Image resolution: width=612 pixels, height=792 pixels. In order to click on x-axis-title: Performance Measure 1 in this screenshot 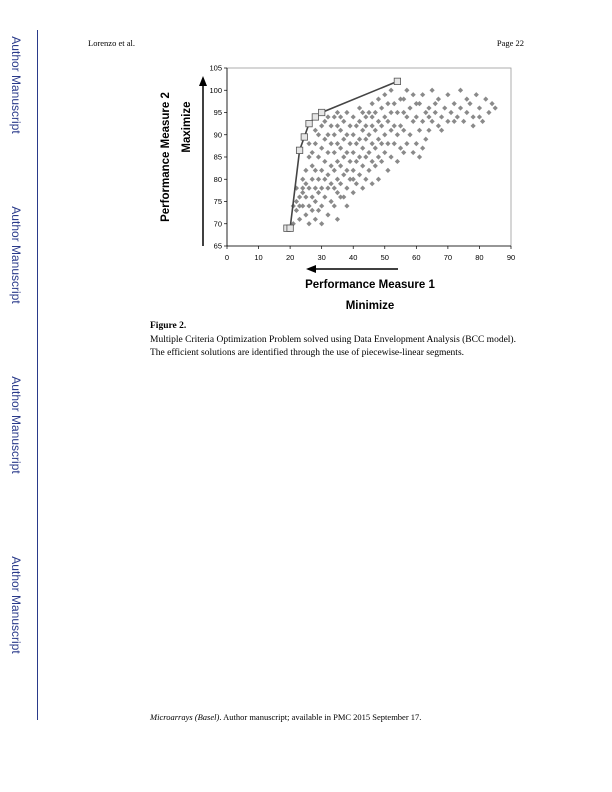, I will do `click(370, 285)`.